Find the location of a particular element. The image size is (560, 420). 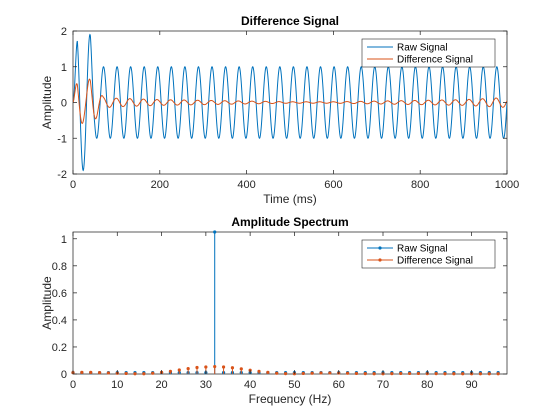

chart-title: Amplitude Spectrum is located at coordinates (289, 222).